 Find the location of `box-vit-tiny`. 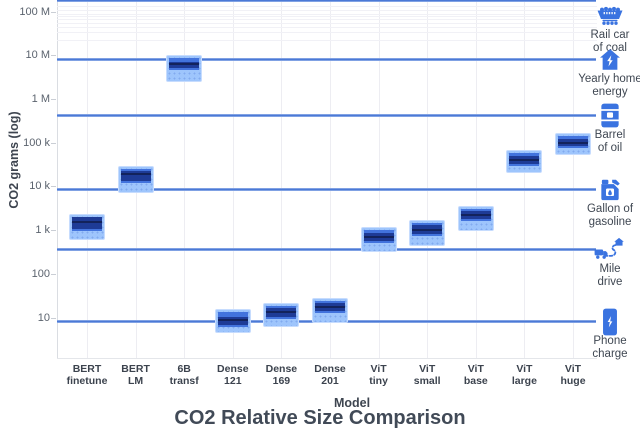

box-vit-tiny is located at coordinates (378, 239).